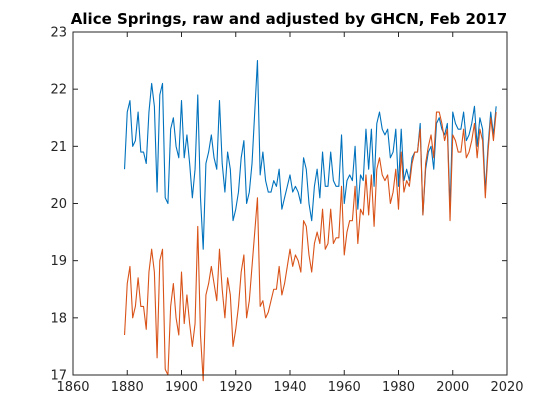  I want to click on y-tick-label: 18, so click(58, 318).